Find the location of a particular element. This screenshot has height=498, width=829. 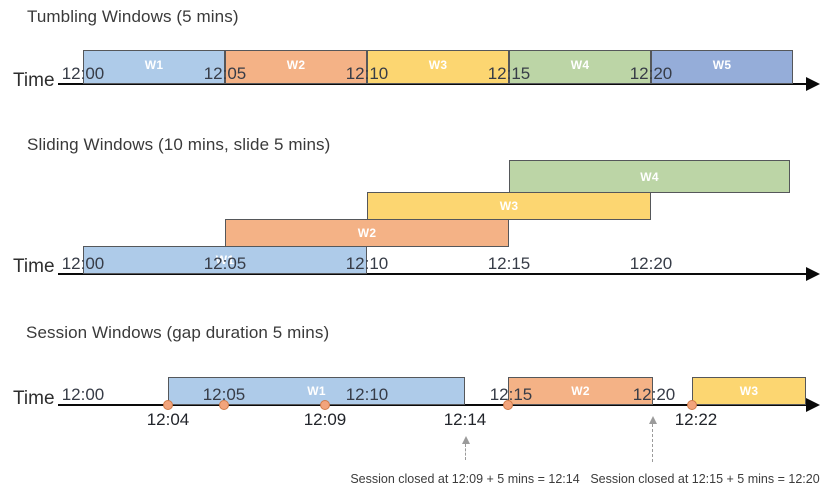

session-time-axis is located at coordinates (433, 405).